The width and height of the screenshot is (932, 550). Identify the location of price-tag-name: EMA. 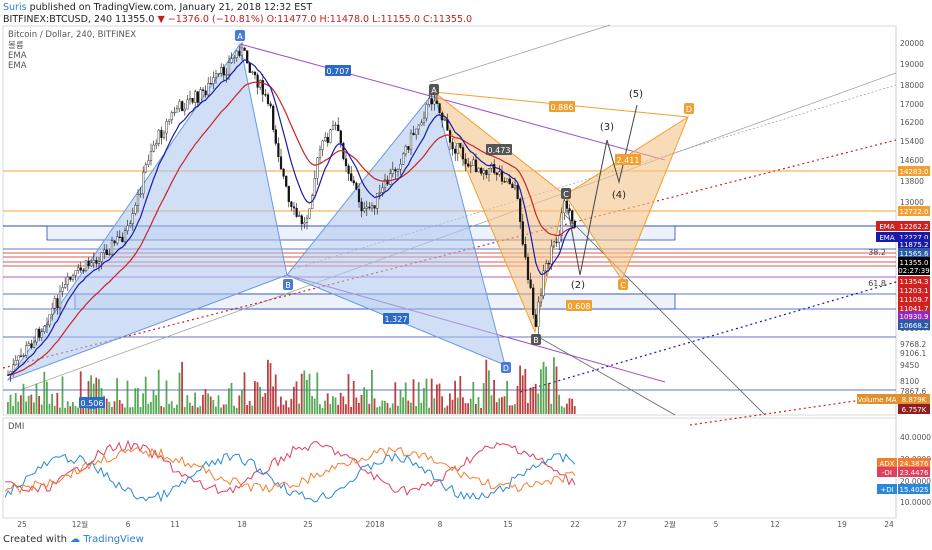
(886, 238).